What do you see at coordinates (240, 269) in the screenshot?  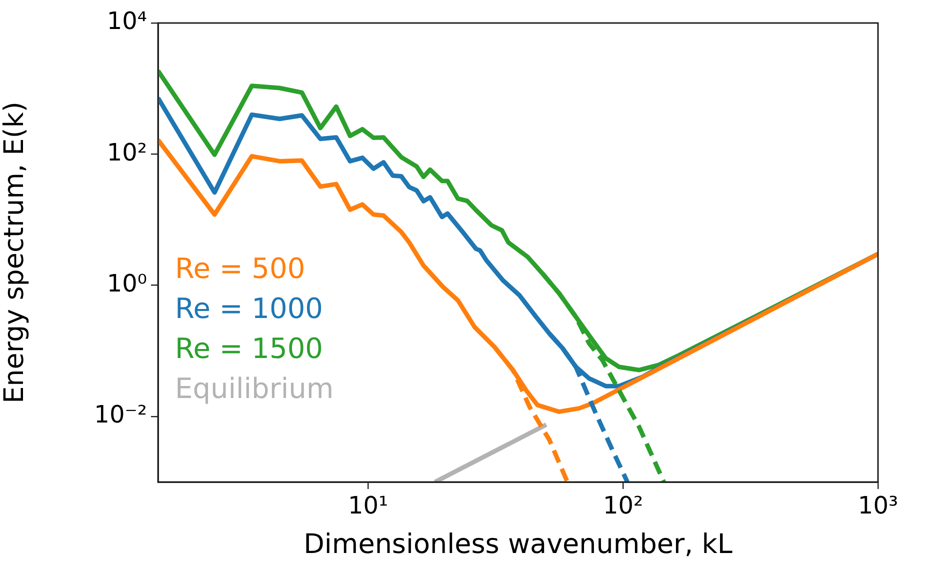 I see `series-label: Re = 500` at bounding box center [240, 269].